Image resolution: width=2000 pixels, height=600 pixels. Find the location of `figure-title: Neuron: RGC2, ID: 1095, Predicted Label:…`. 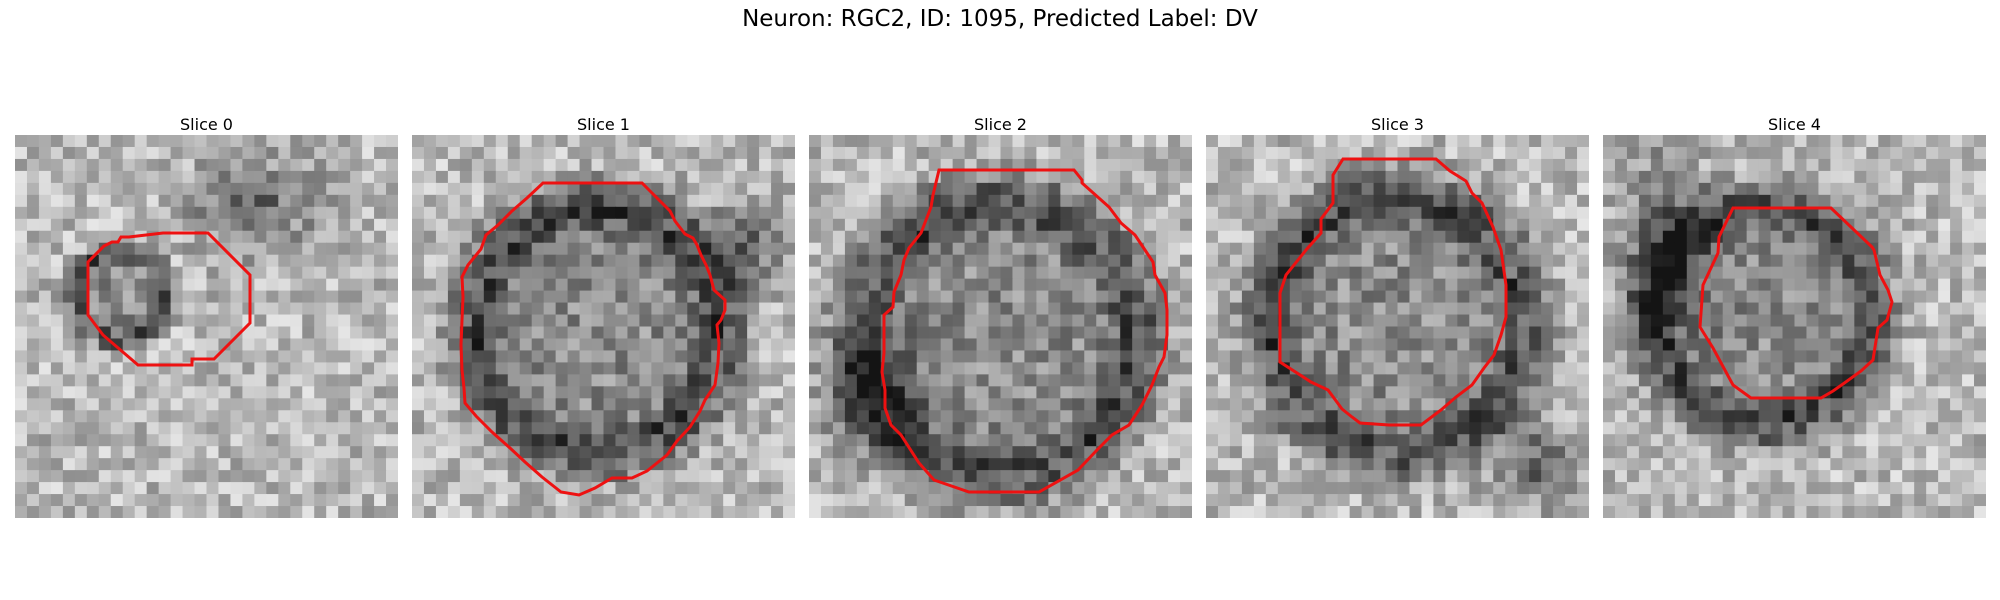

figure-title: Neuron: RGC2, ID: 1095, Predicted Label:… is located at coordinates (1000, 19).